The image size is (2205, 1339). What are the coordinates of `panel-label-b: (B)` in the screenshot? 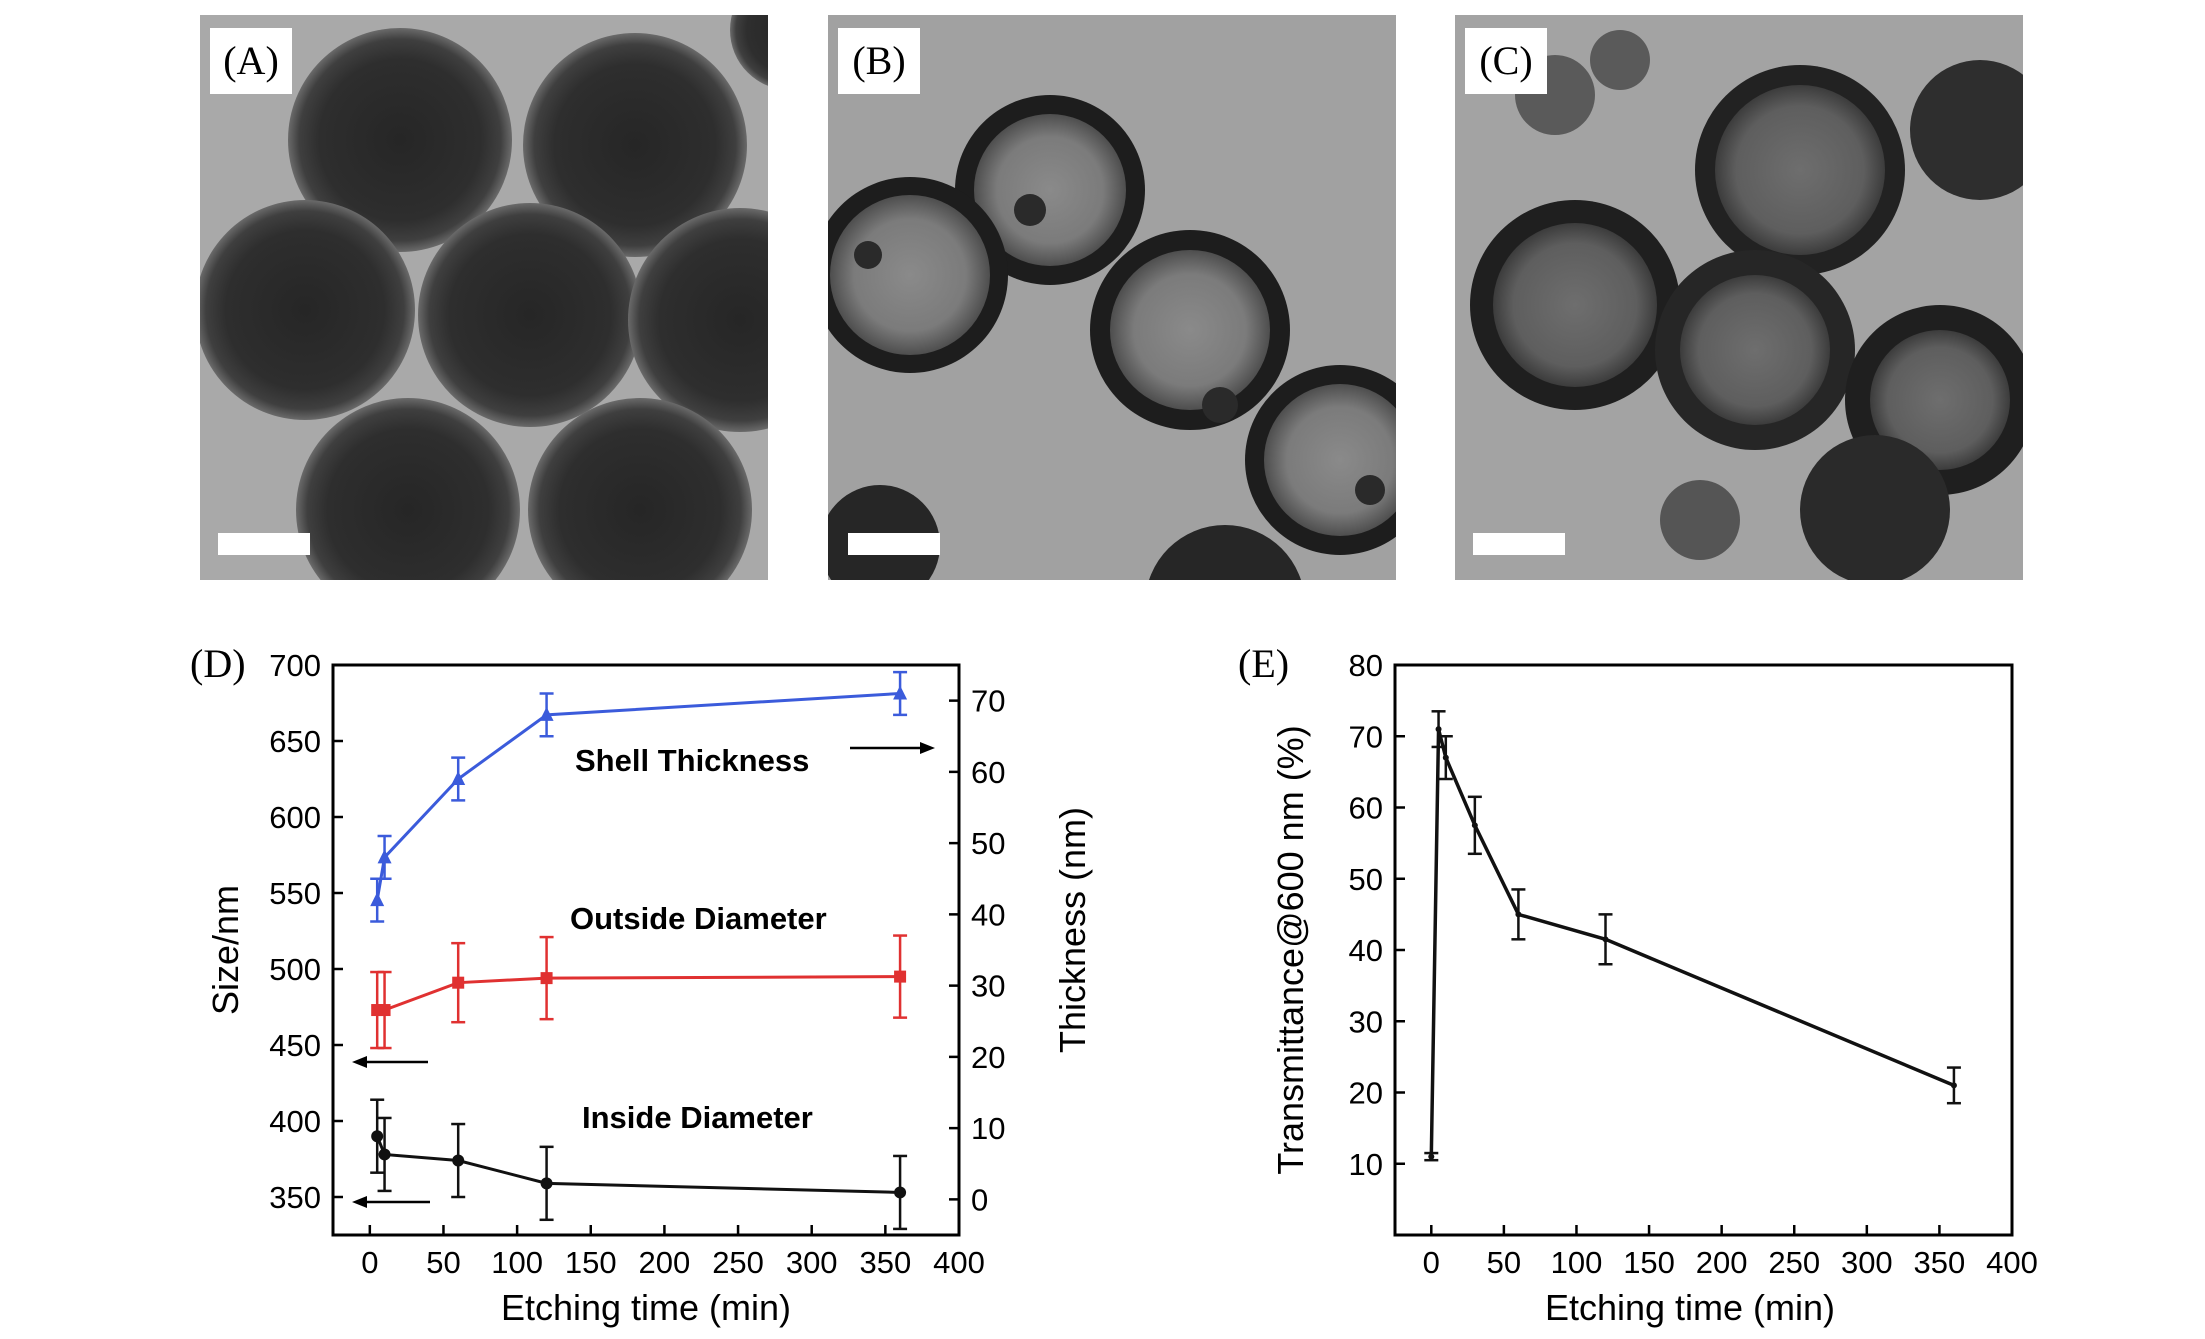 It's located at (878, 60).